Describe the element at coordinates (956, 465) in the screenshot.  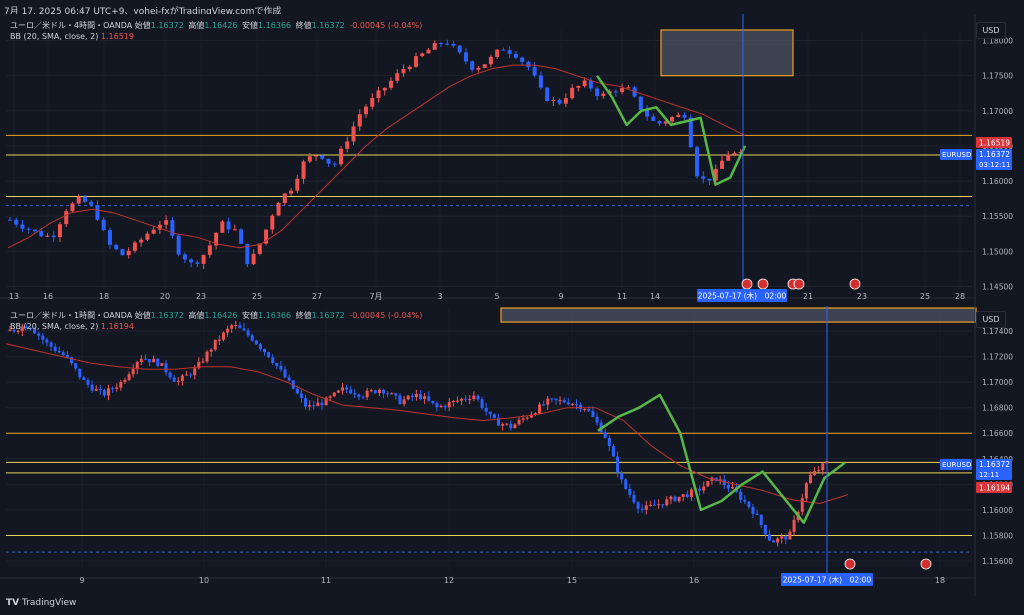
I see `symbol-badge-label: EURUSD` at that location.